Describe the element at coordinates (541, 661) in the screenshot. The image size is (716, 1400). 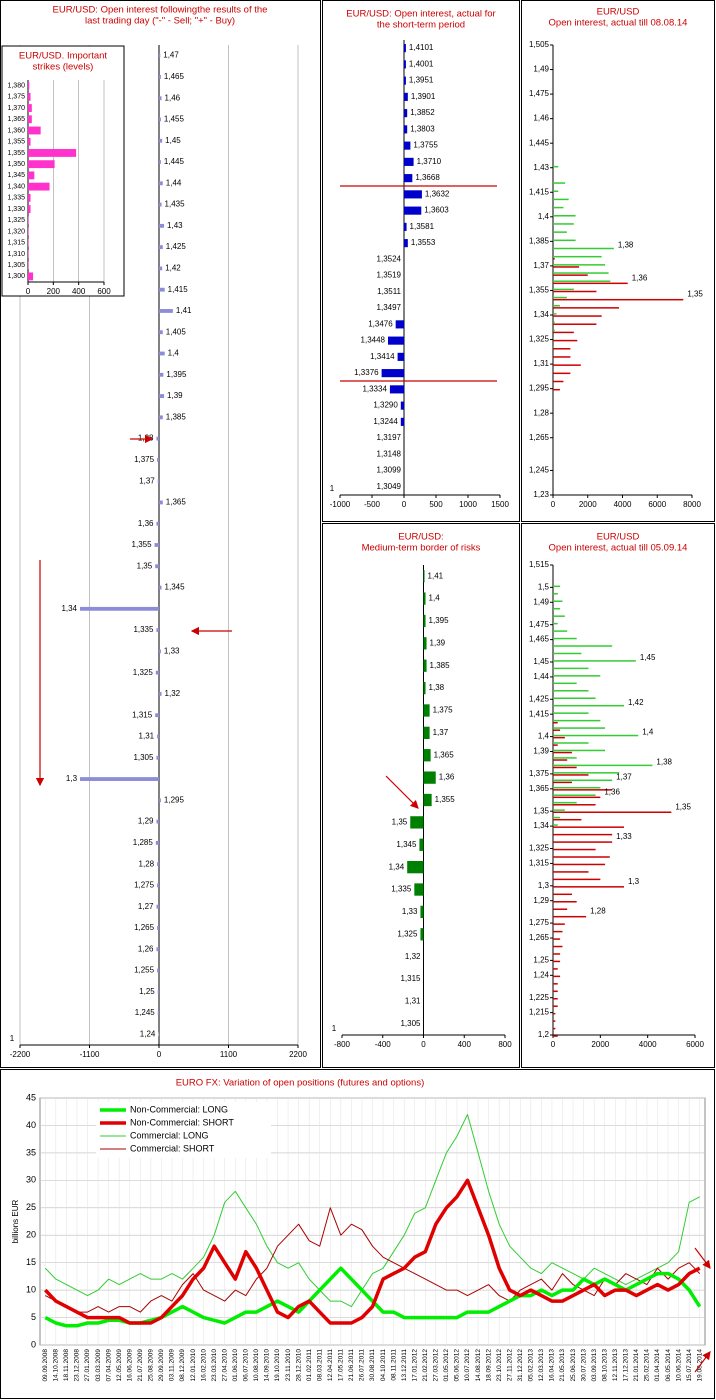
I see `y-tick-label: 1,45` at that location.